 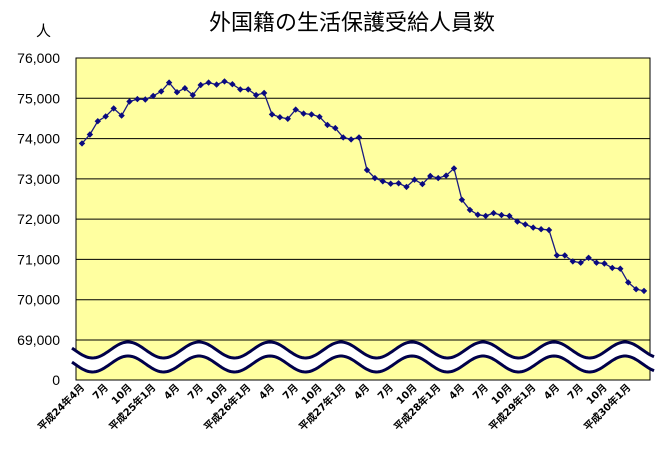 I want to click on y-tick-label: 70,000, so click(x=38, y=300).